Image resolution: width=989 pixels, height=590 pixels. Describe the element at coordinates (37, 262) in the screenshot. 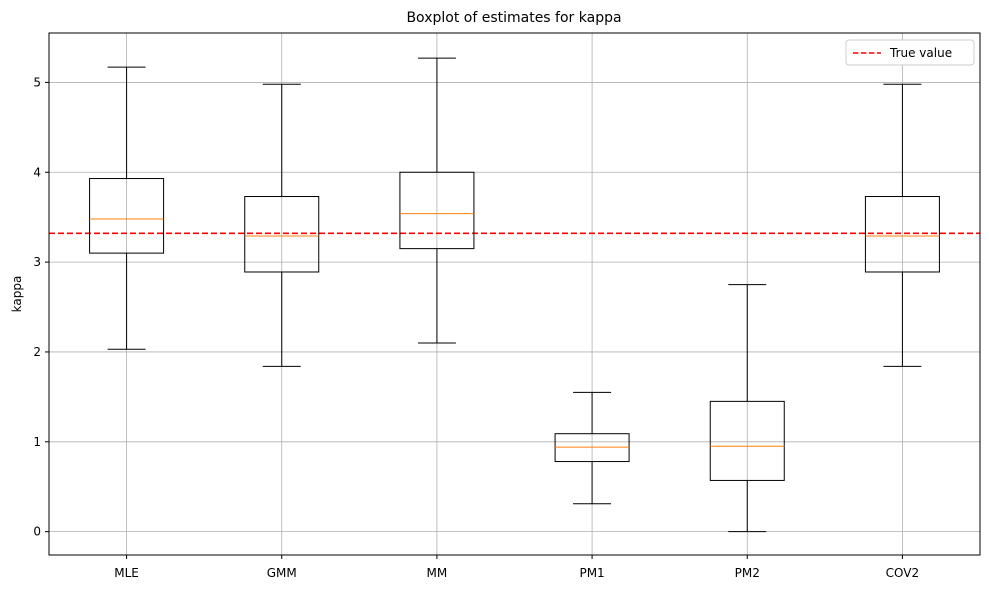

I see `y-tick-label: 3` at that location.